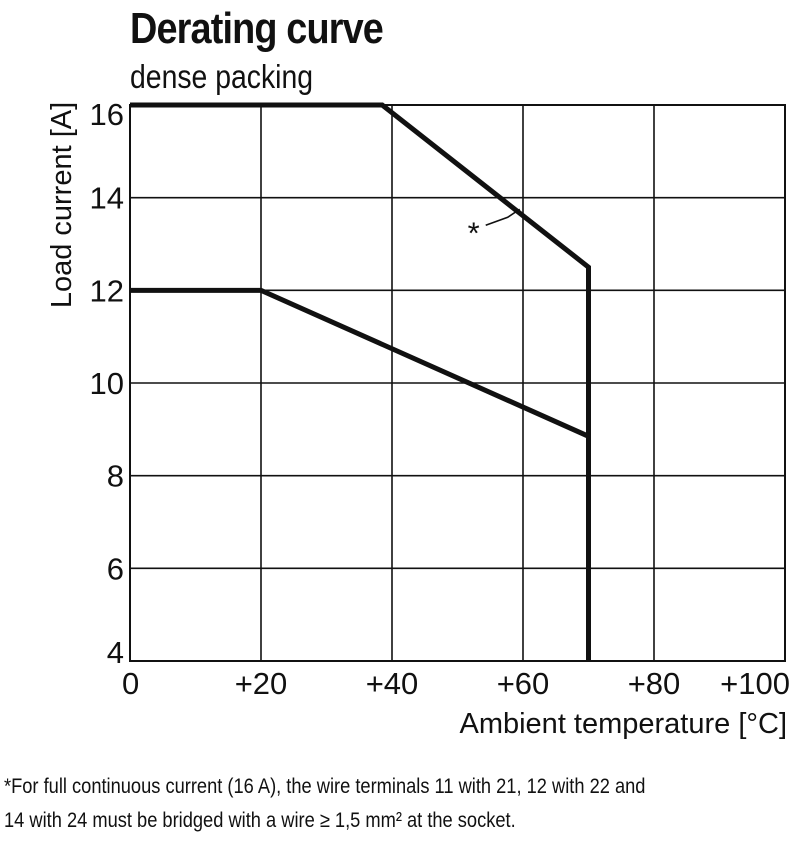 The width and height of the screenshot is (800, 849). Describe the element at coordinates (107, 198) in the screenshot. I see `y-tick-label-5: 14` at that location.